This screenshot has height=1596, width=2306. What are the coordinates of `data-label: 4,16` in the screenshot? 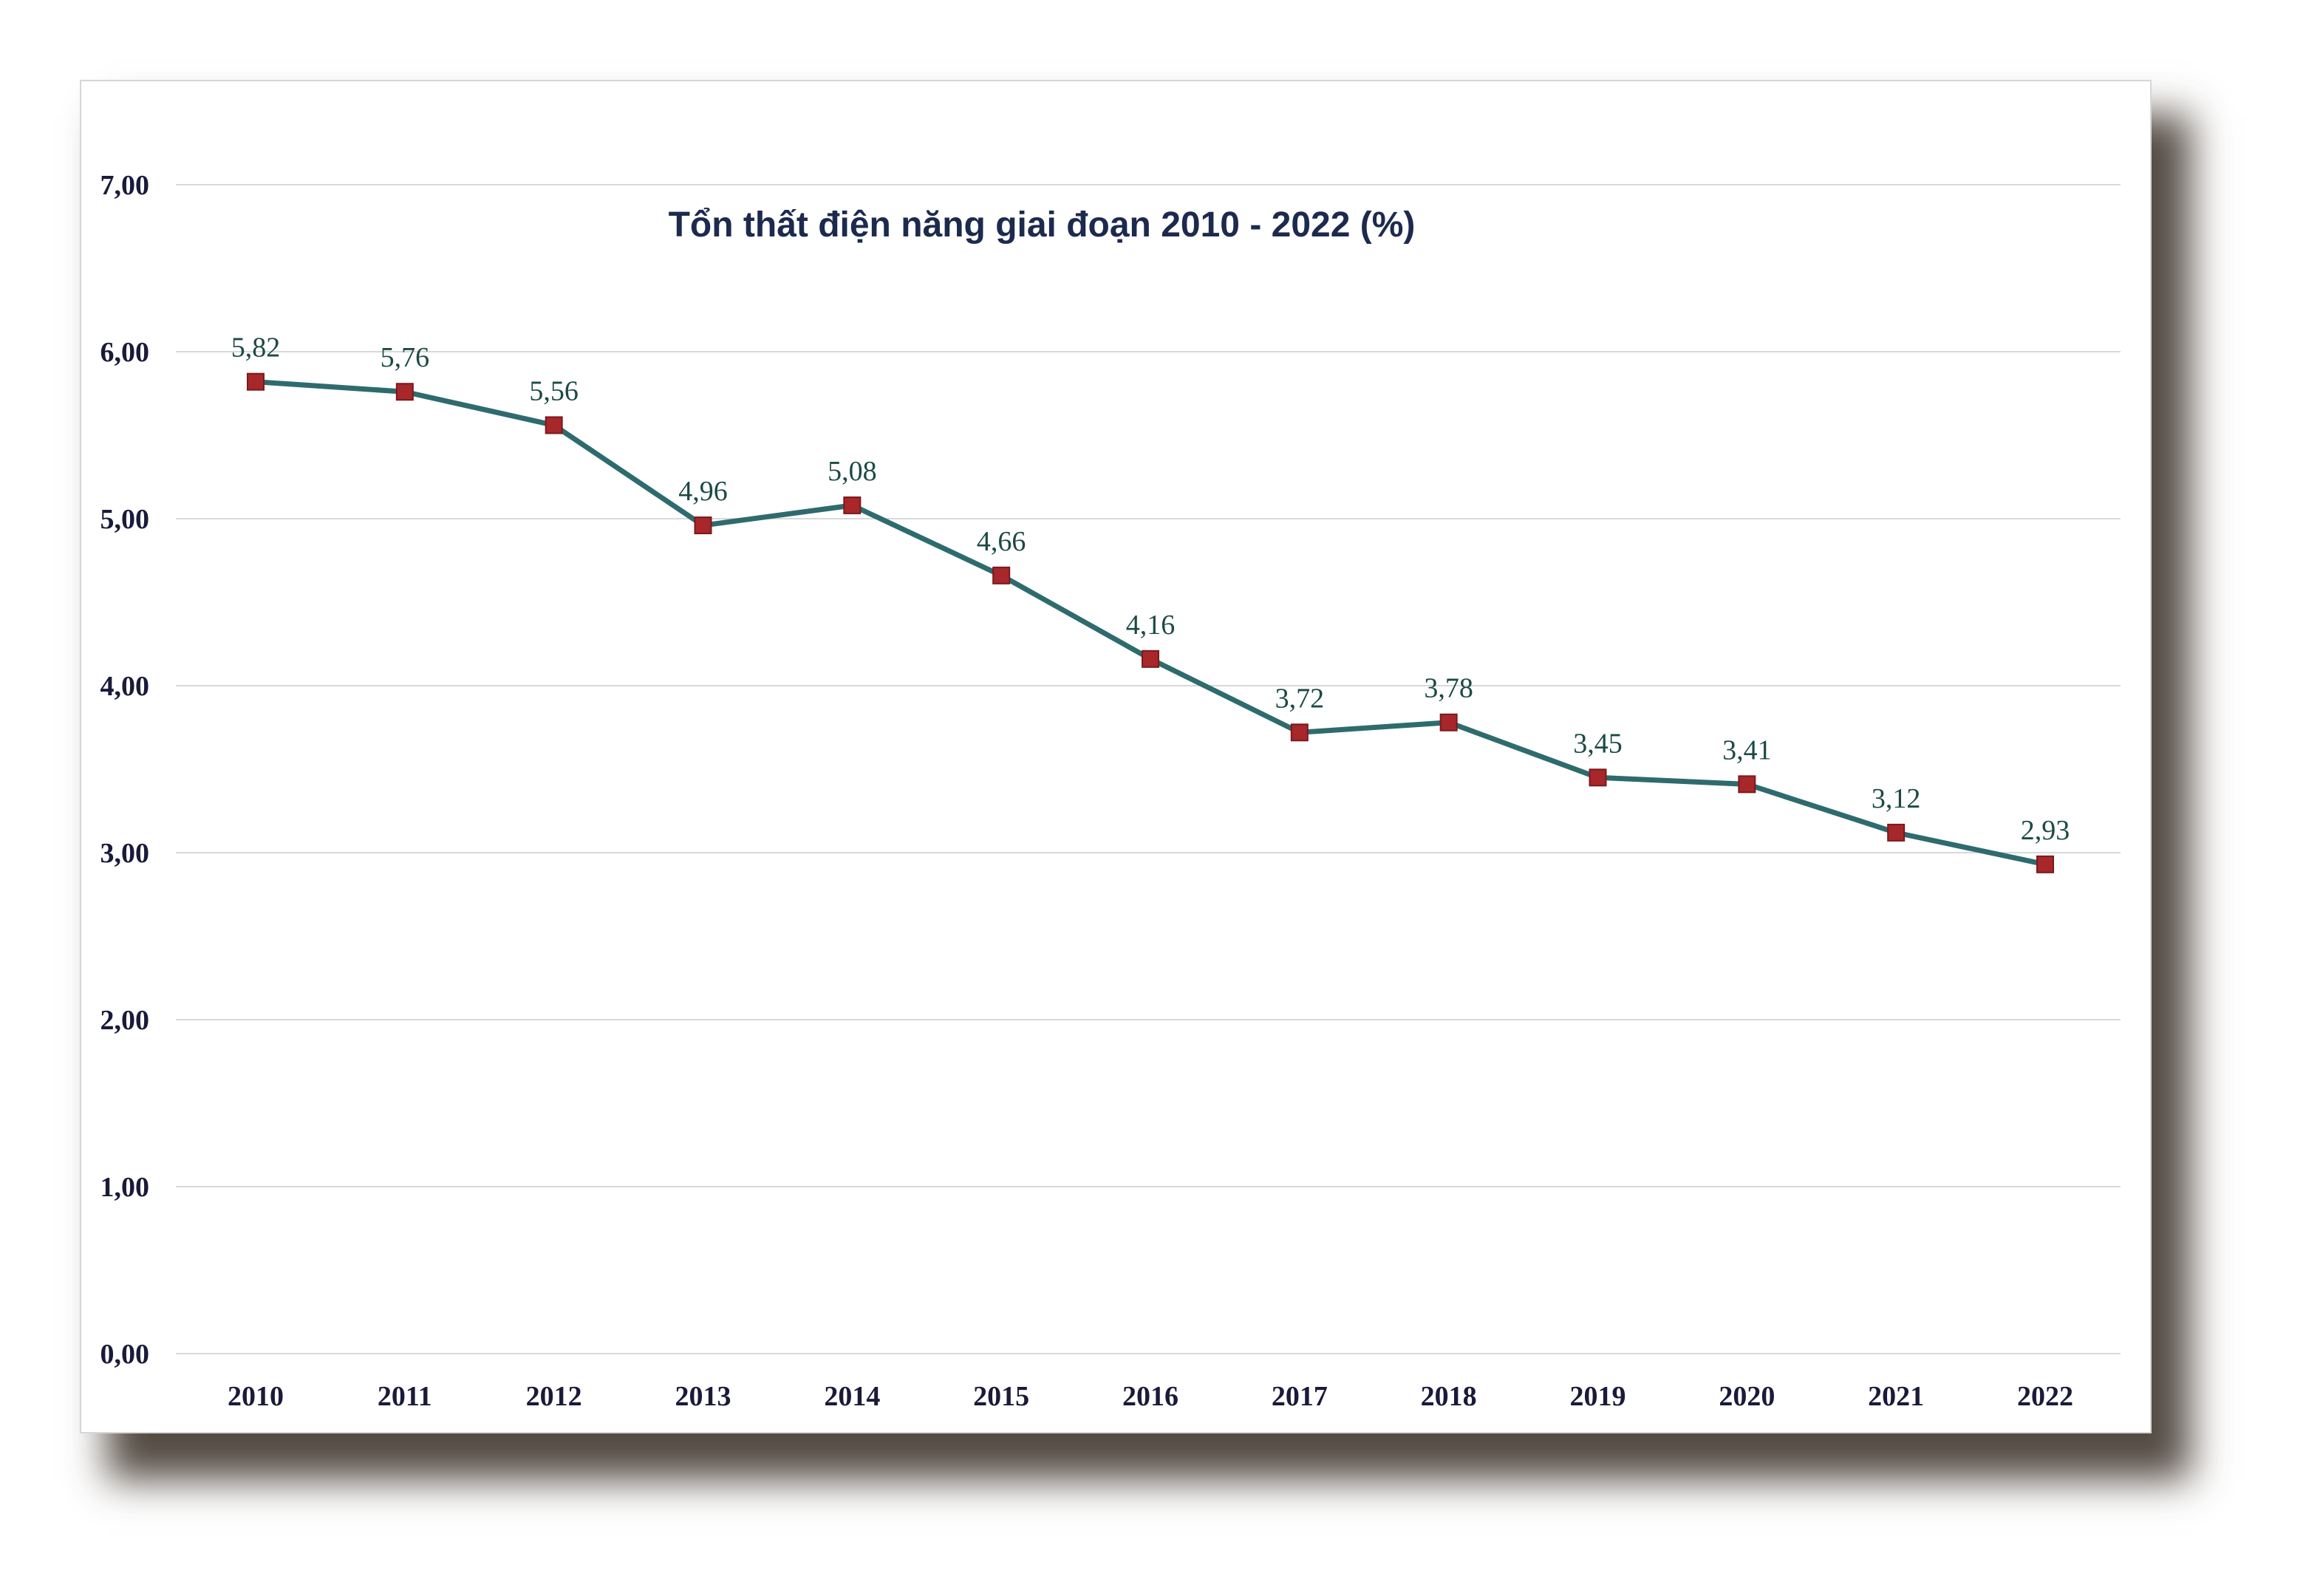 It's located at (1151, 625).